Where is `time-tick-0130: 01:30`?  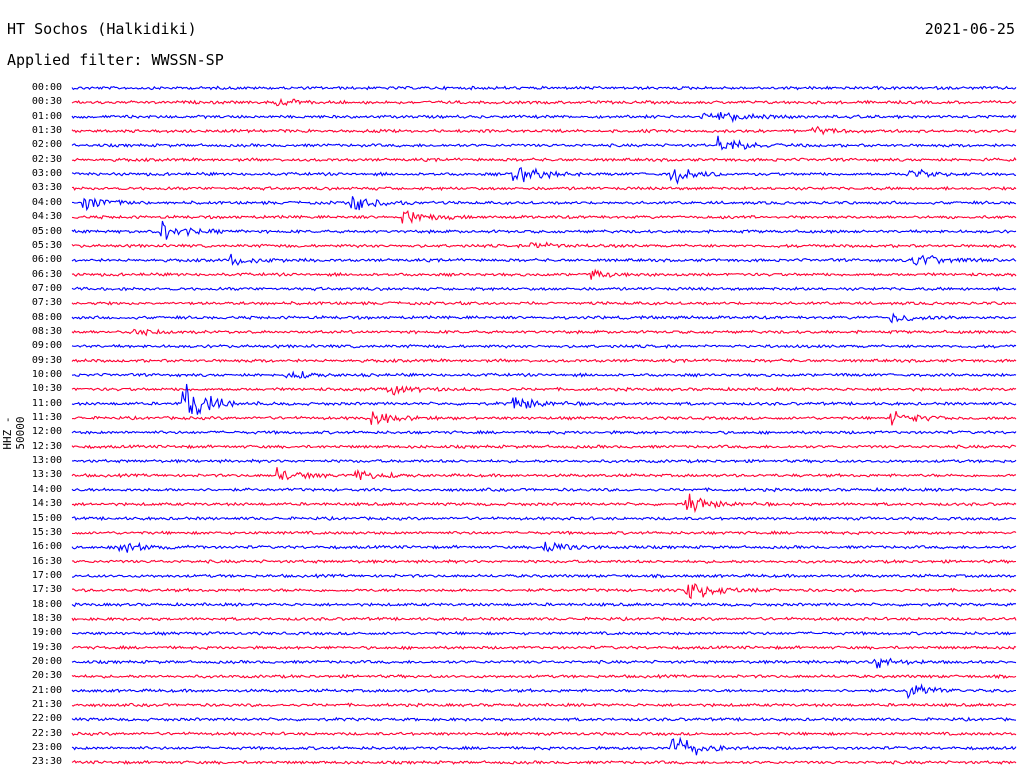 time-tick-0130: 01:30 is located at coordinates (46, 131).